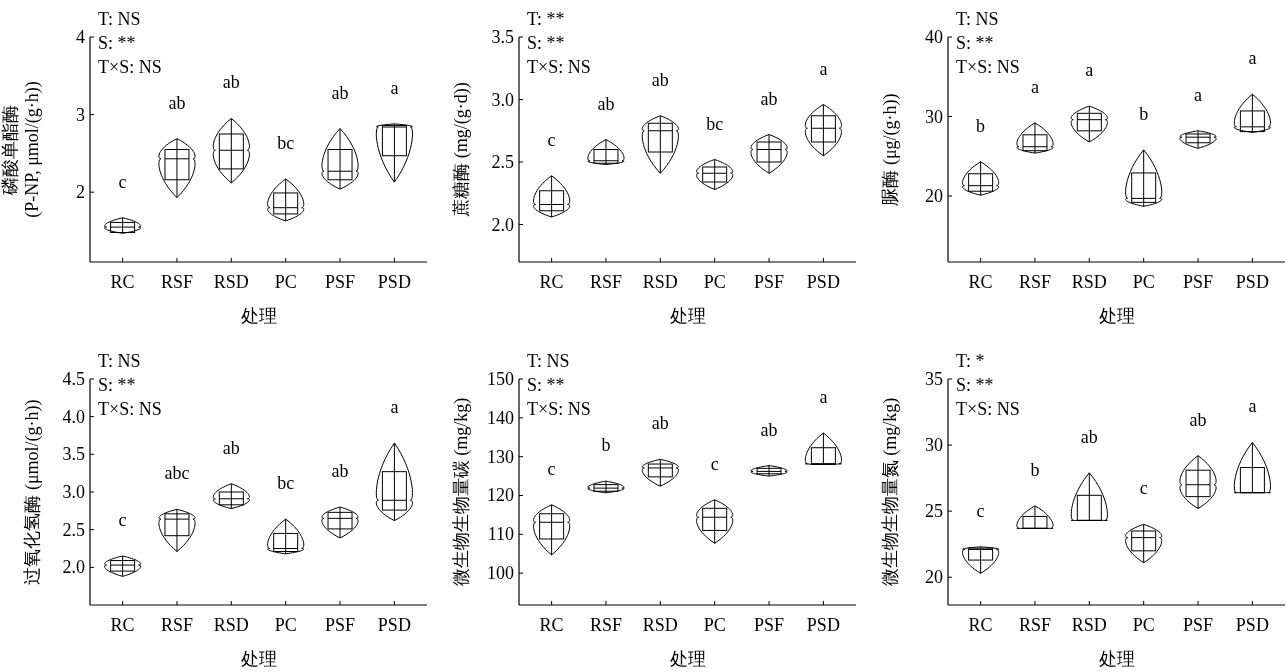 The width and height of the screenshot is (1286, 672). Describe the element at coordinates (500, 573) in the screenshot. I see `y-tick-label: 100` at that location.